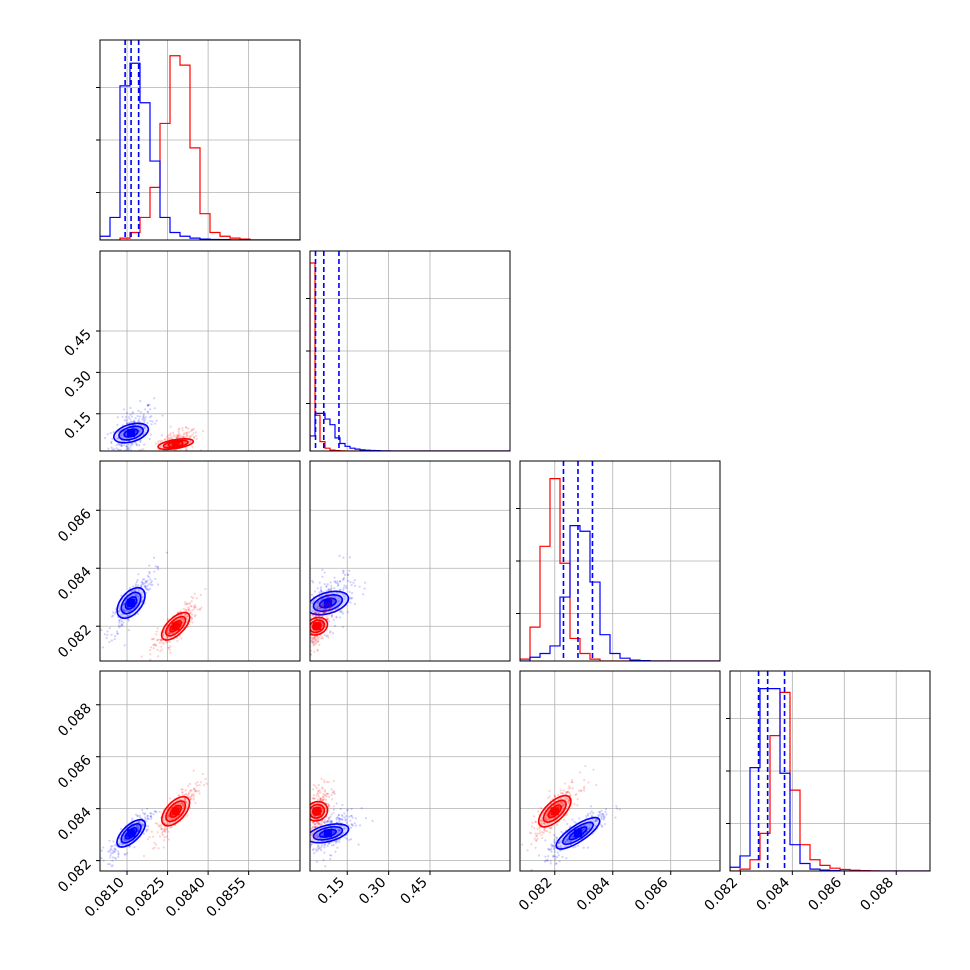 This screenshot has width=970, height=970. Describe the element at coordinates (652, 894) in the screenshot. I see `x-tick-label: 0.086` at that location.